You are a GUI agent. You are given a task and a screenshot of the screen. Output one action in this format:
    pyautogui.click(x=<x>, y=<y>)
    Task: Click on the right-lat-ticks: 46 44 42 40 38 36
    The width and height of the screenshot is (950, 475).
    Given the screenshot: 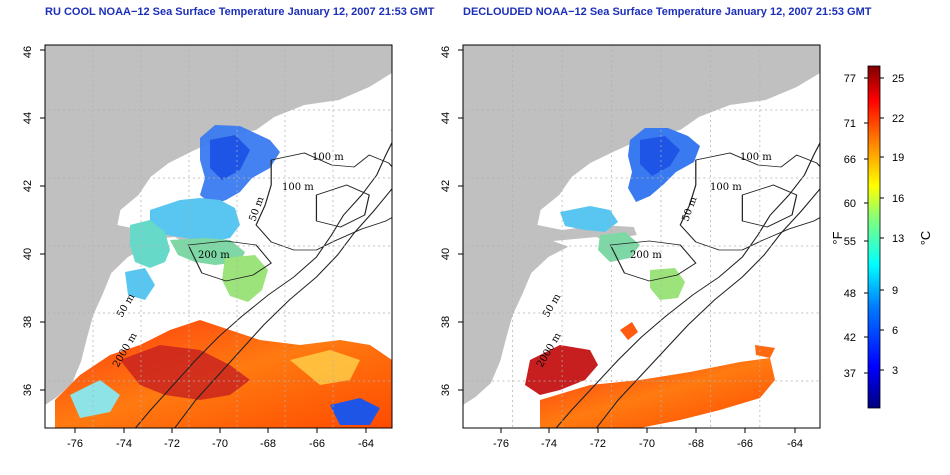 What is the action you would take?
    pyautogui.click(x=446, y=221)
    